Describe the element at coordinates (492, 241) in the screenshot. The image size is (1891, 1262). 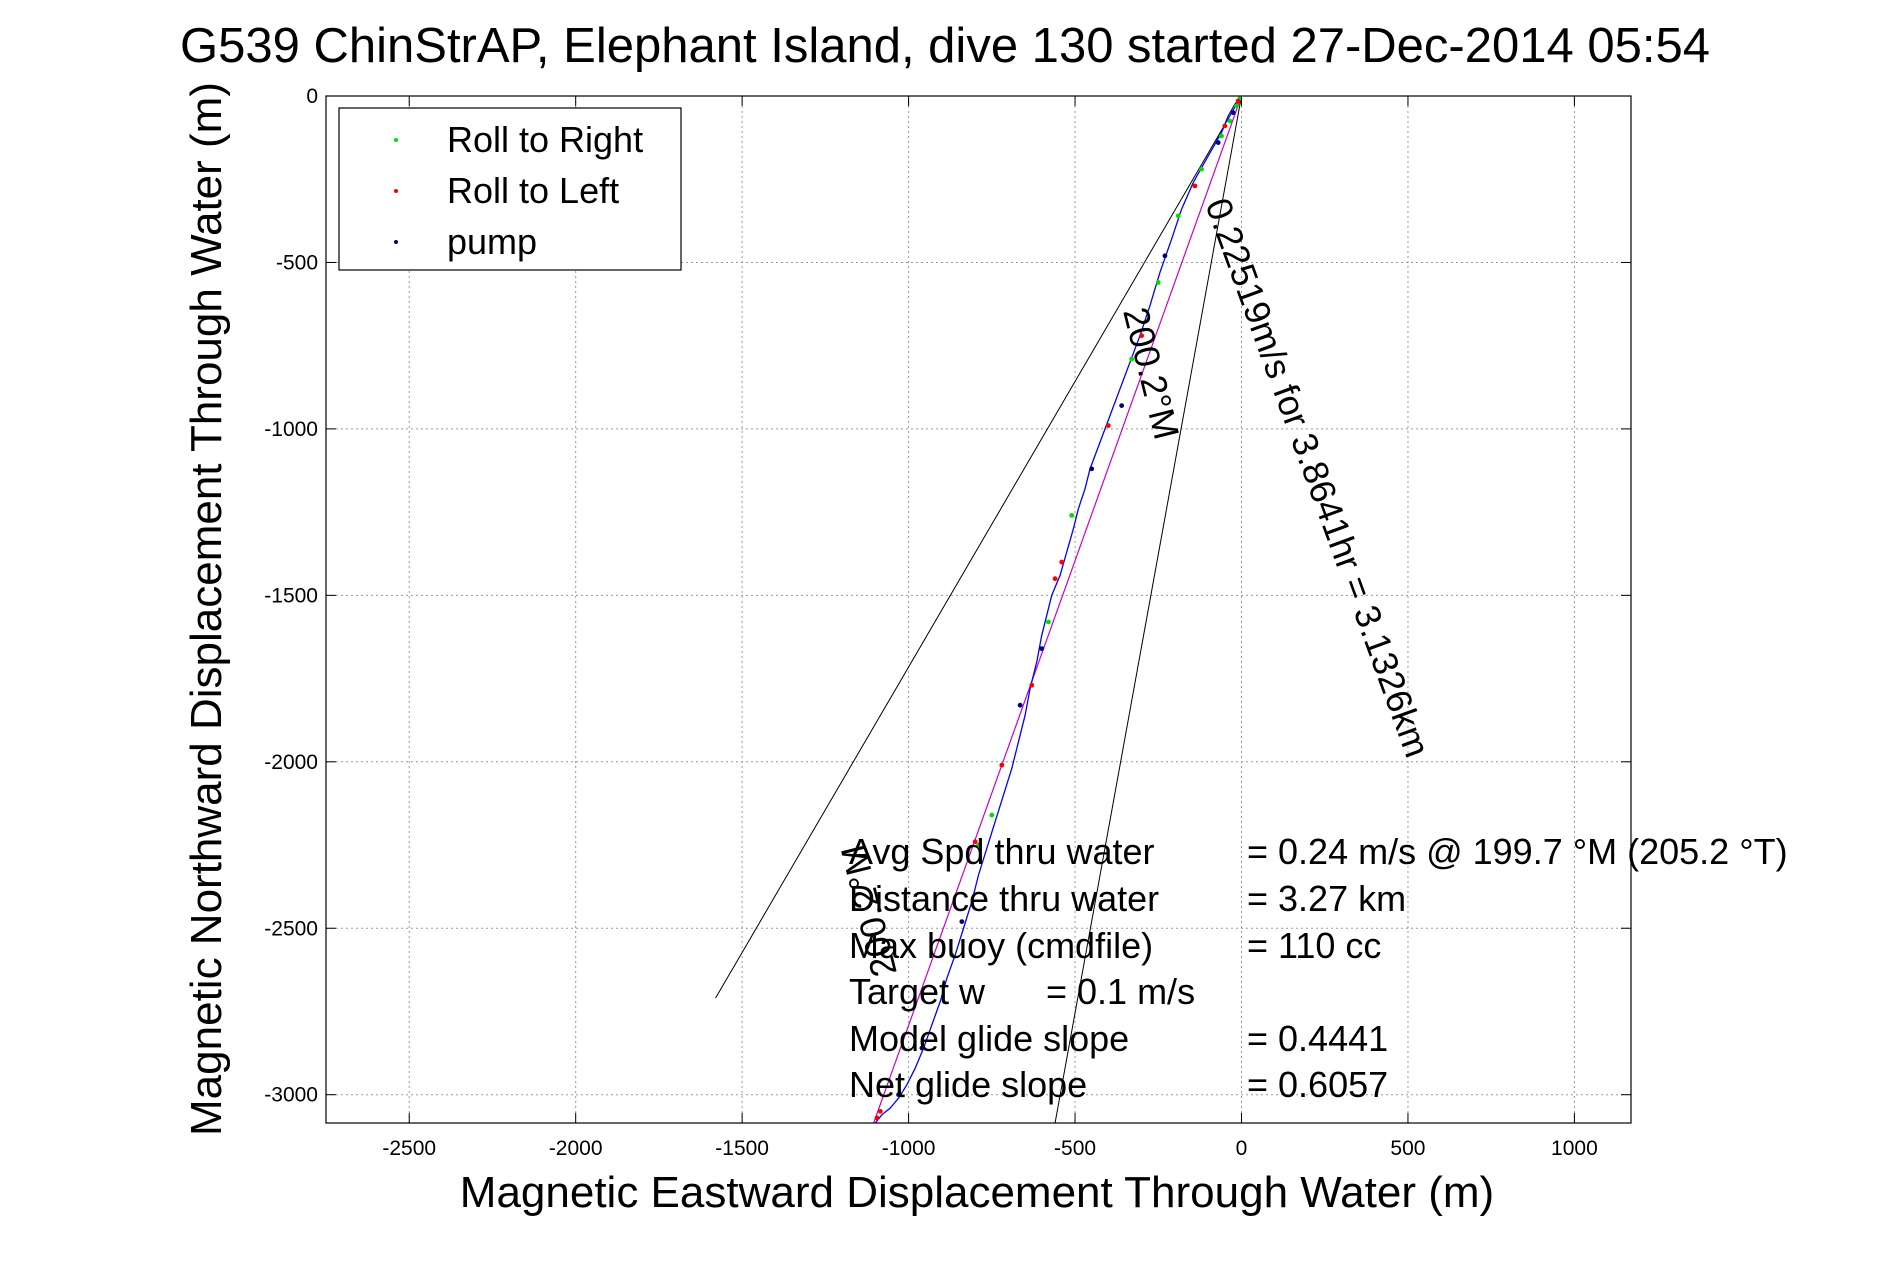
I see `legend-label: pump` at that location.